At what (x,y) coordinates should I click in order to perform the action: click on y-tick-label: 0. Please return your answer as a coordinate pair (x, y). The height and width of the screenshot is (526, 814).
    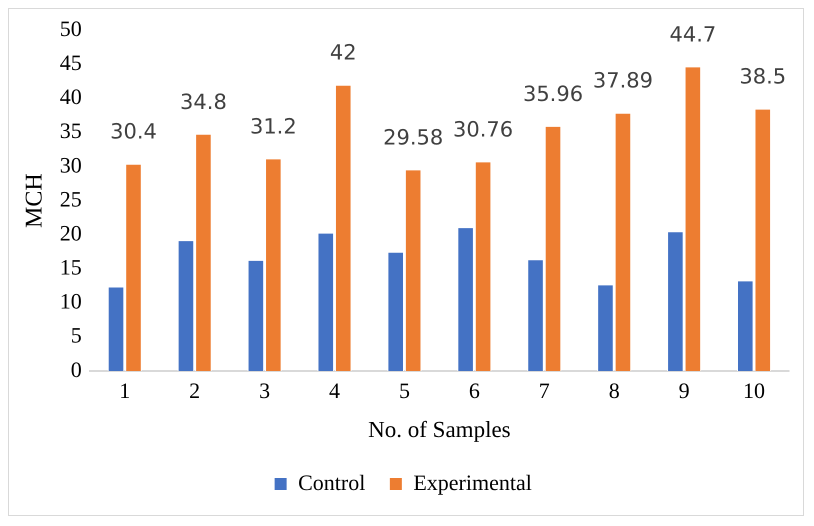
    Looking at the image, I should click on (76, 369).